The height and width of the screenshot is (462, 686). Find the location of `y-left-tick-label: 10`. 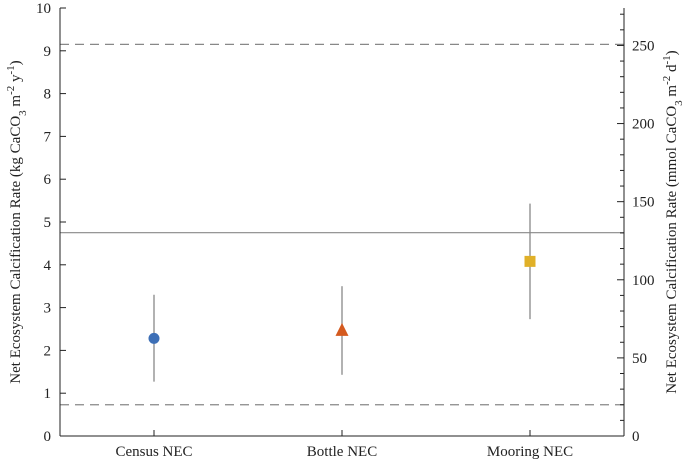

y-left-tick-label: 10 is located at coordinates (43, 9).